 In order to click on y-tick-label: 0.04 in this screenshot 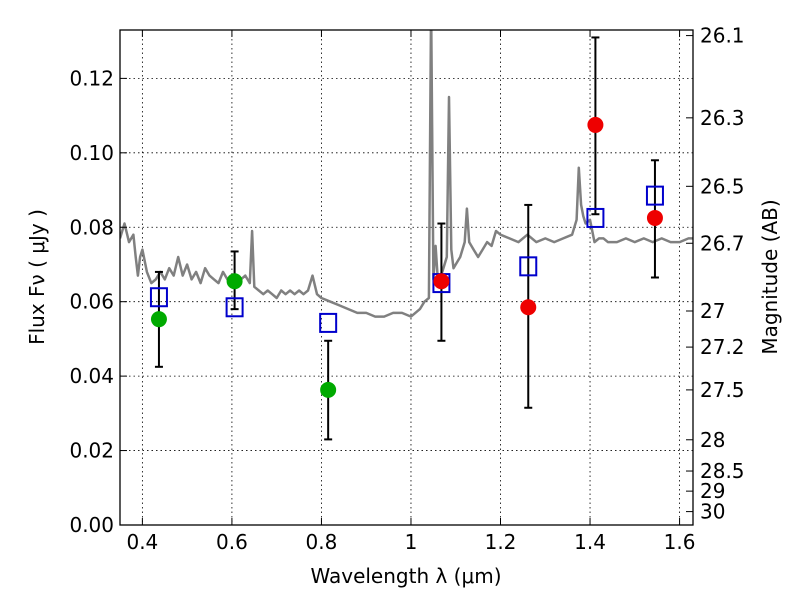, I will do `click(91, 376)`.